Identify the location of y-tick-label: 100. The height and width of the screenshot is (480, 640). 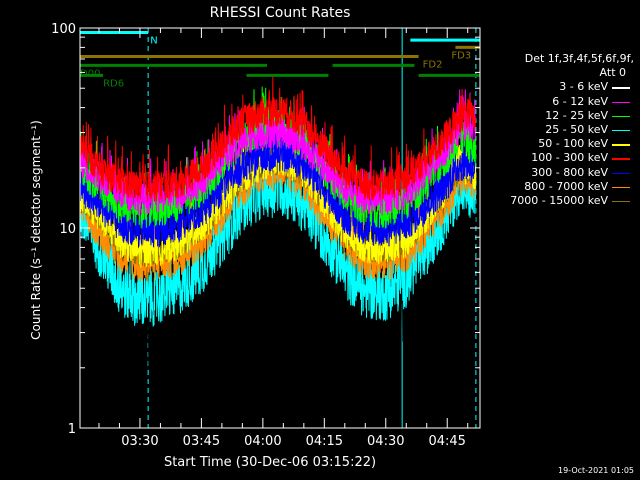
(63, 29).